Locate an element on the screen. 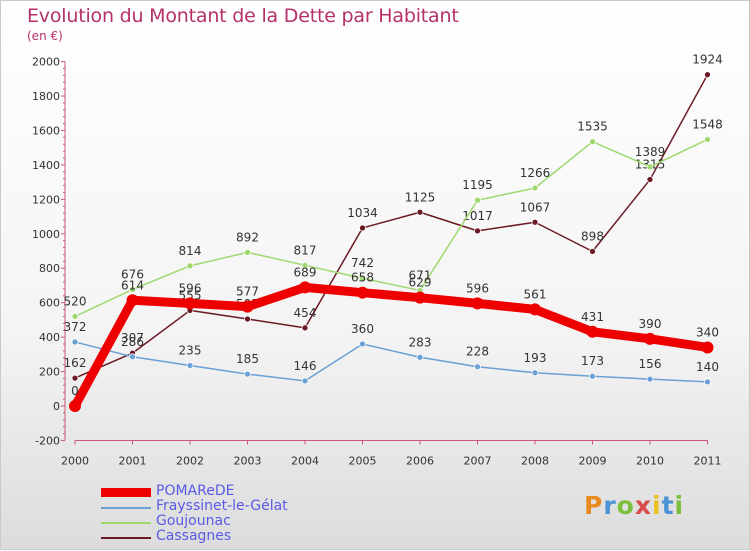  logo-letter: P is located at coordinates (594, 505).